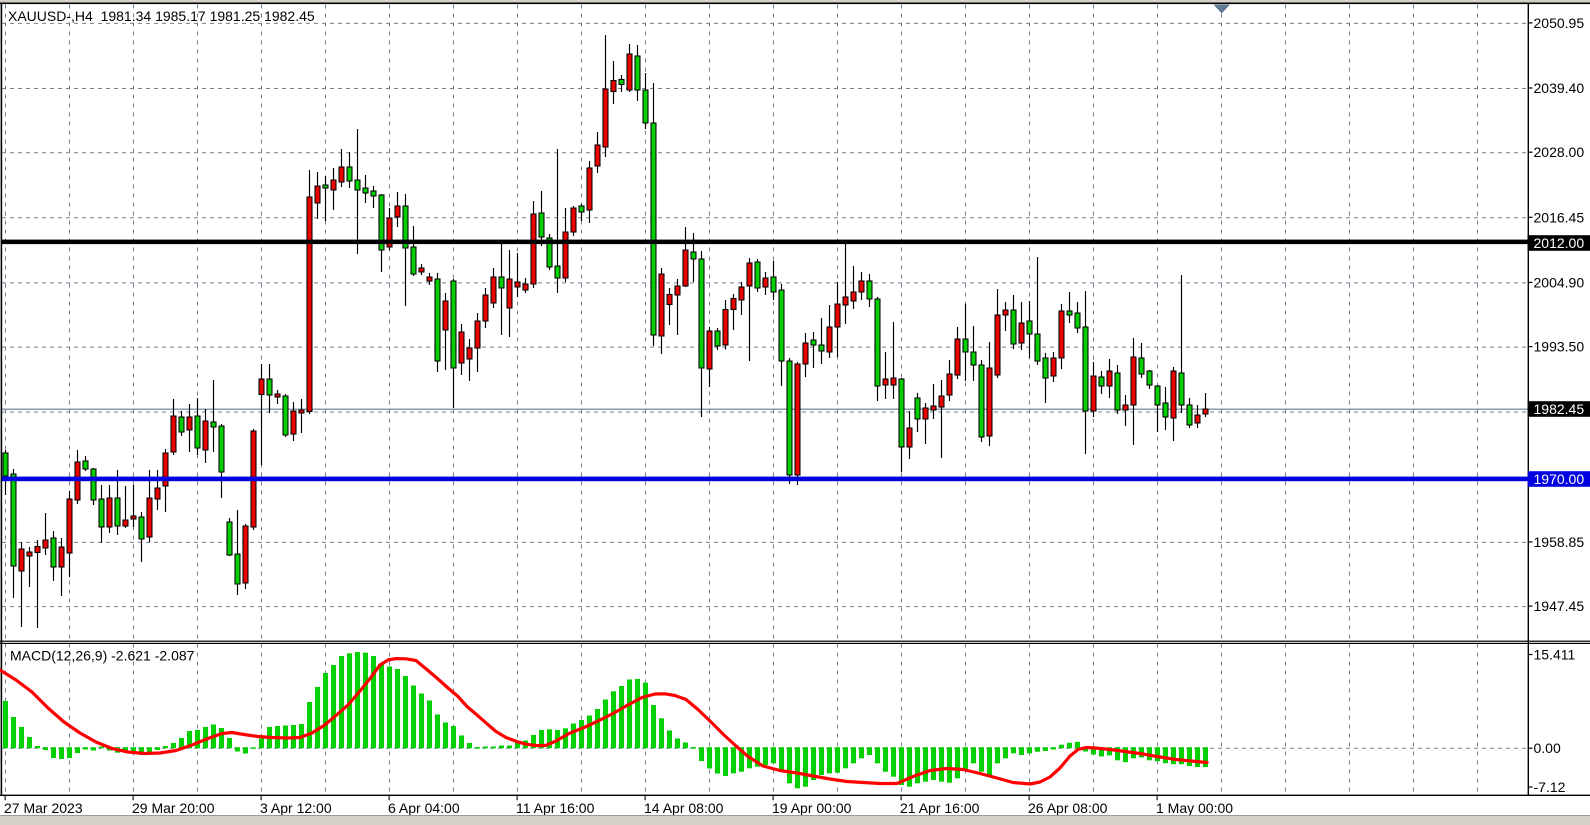 This screenshot has height=825, width=1590. What do you see at coordinates (173, 808) in the screenshot?
I see `svg-text: 29 Mar 20:00` at bounding box center [173, 808].